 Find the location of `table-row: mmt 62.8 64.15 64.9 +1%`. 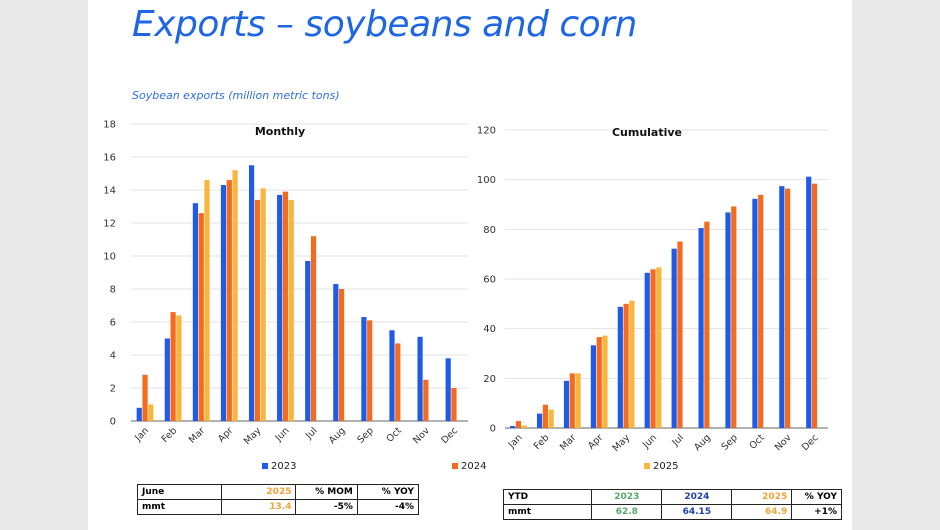

table-row: mmt 62.8 64.15 64.9 +1% is located at coordinates (672, 512).